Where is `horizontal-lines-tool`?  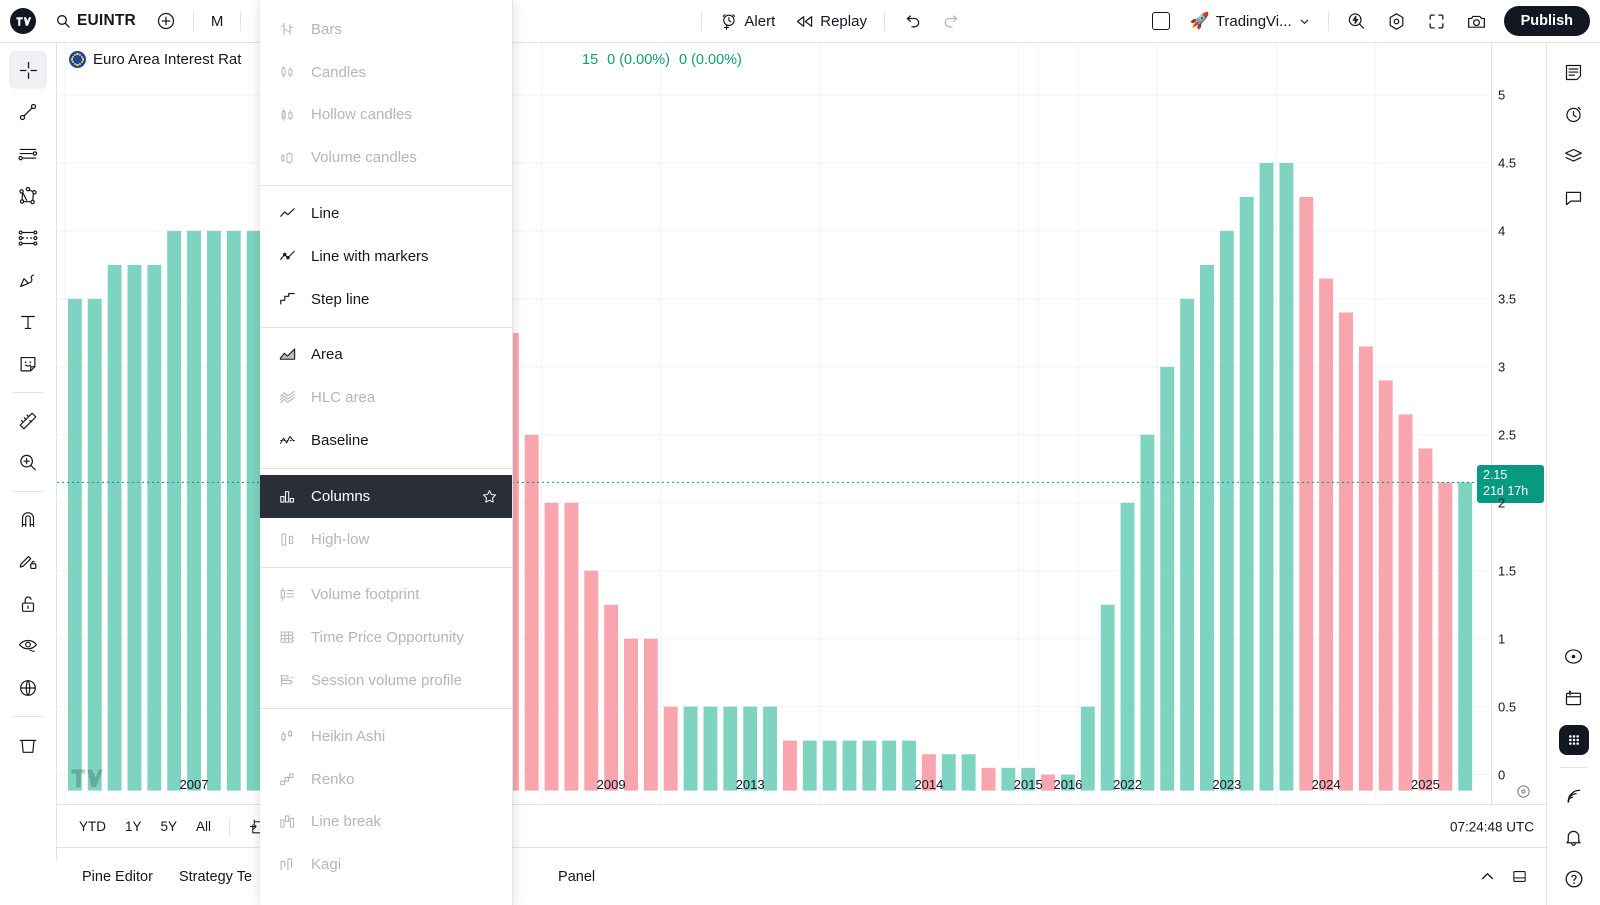
horizontal-lines-tool is located at coordinates (28, 154).